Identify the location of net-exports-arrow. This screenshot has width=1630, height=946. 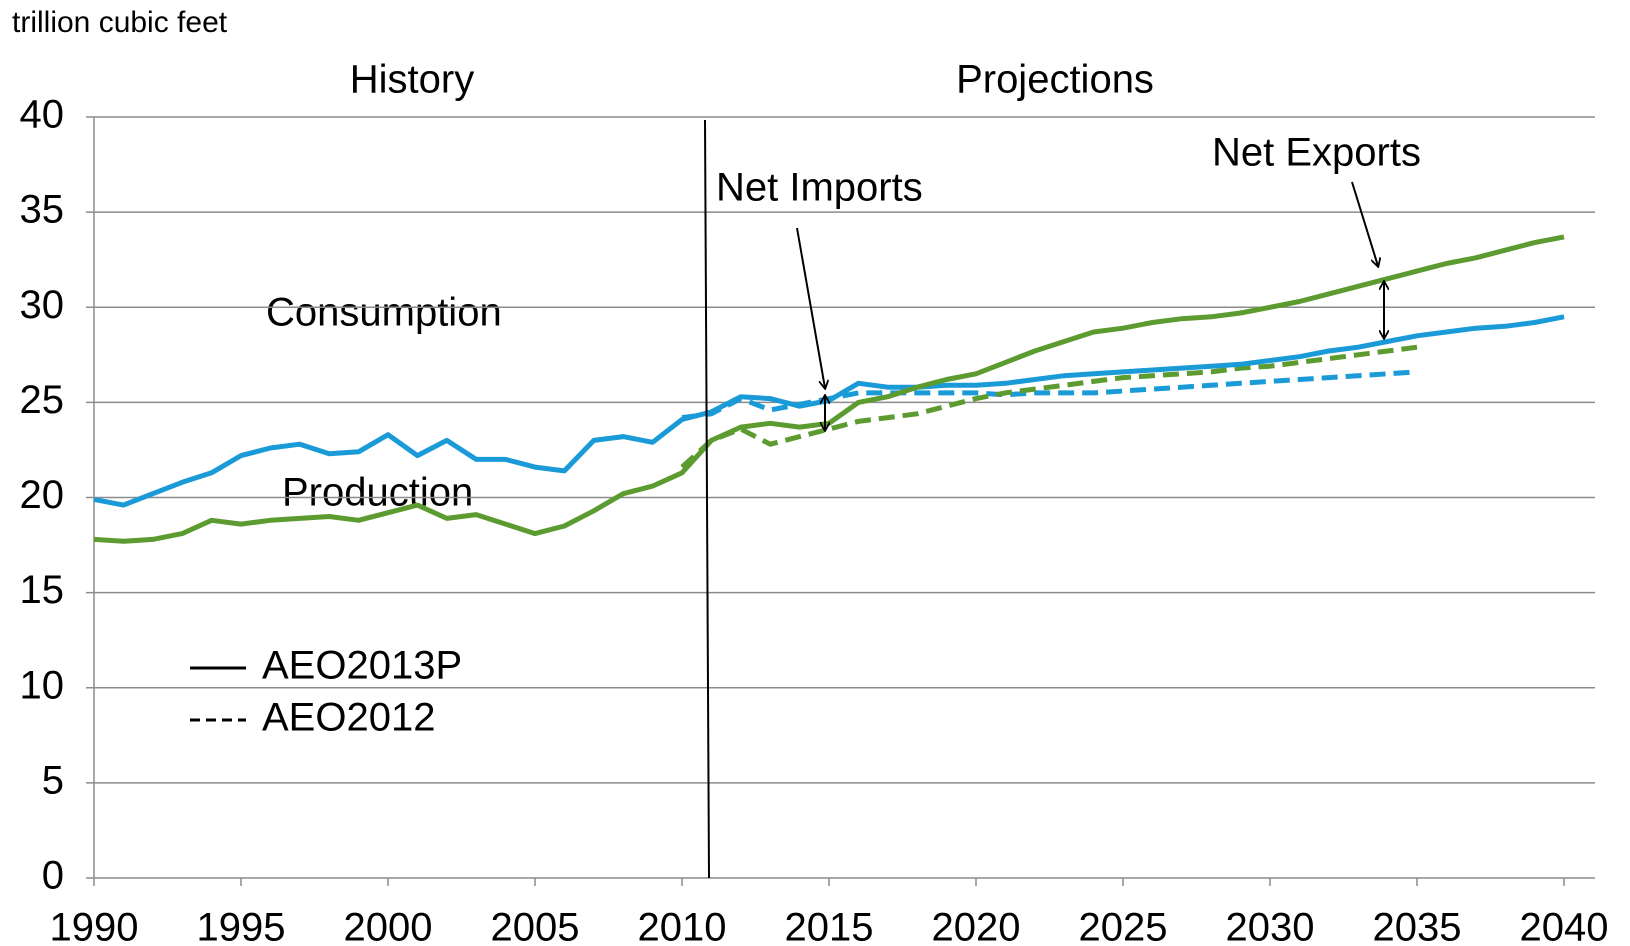
(1364, 223).